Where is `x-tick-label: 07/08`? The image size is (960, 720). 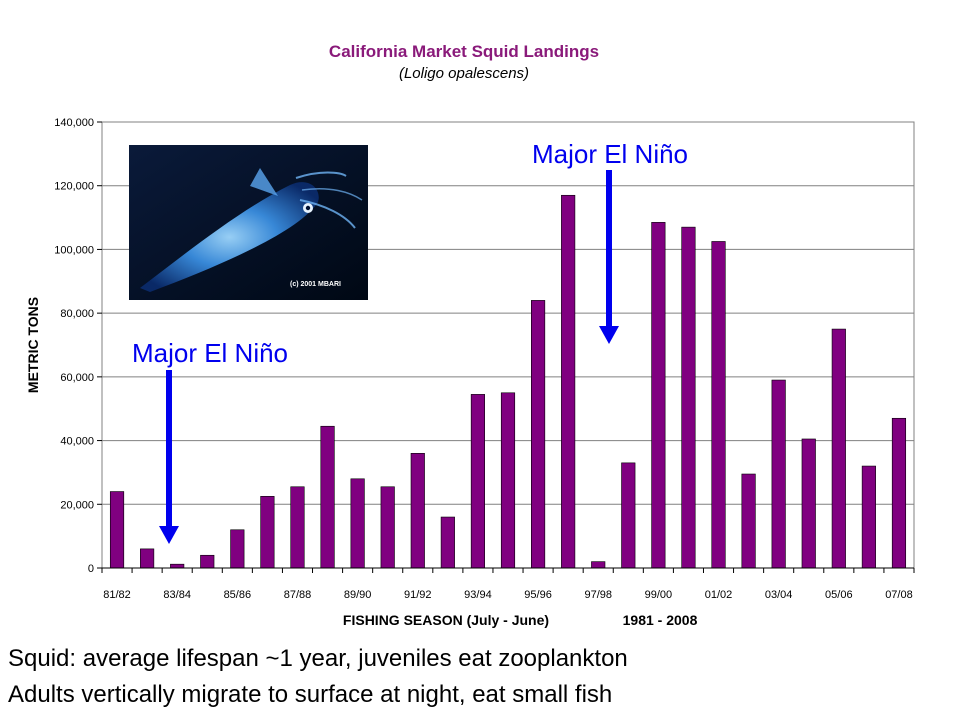 x-tick-label: 07/08 is located at coordinates (899, 595).